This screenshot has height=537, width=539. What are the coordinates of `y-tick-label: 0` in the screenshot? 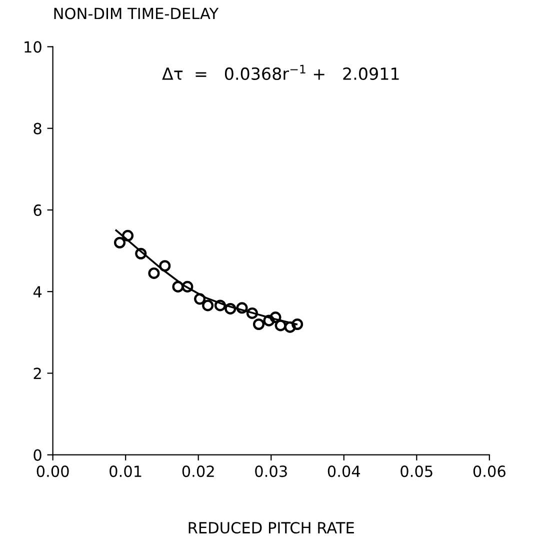 It's located at (38, 455).